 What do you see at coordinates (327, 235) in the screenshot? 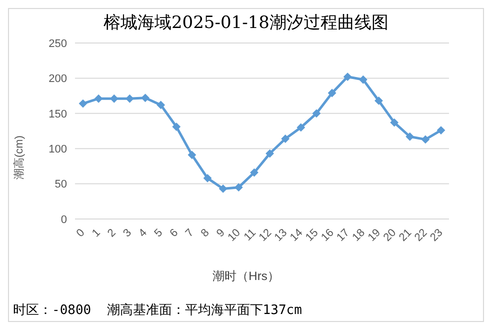
I see `x-tick-label: 16` at bounding box center [327, 235].